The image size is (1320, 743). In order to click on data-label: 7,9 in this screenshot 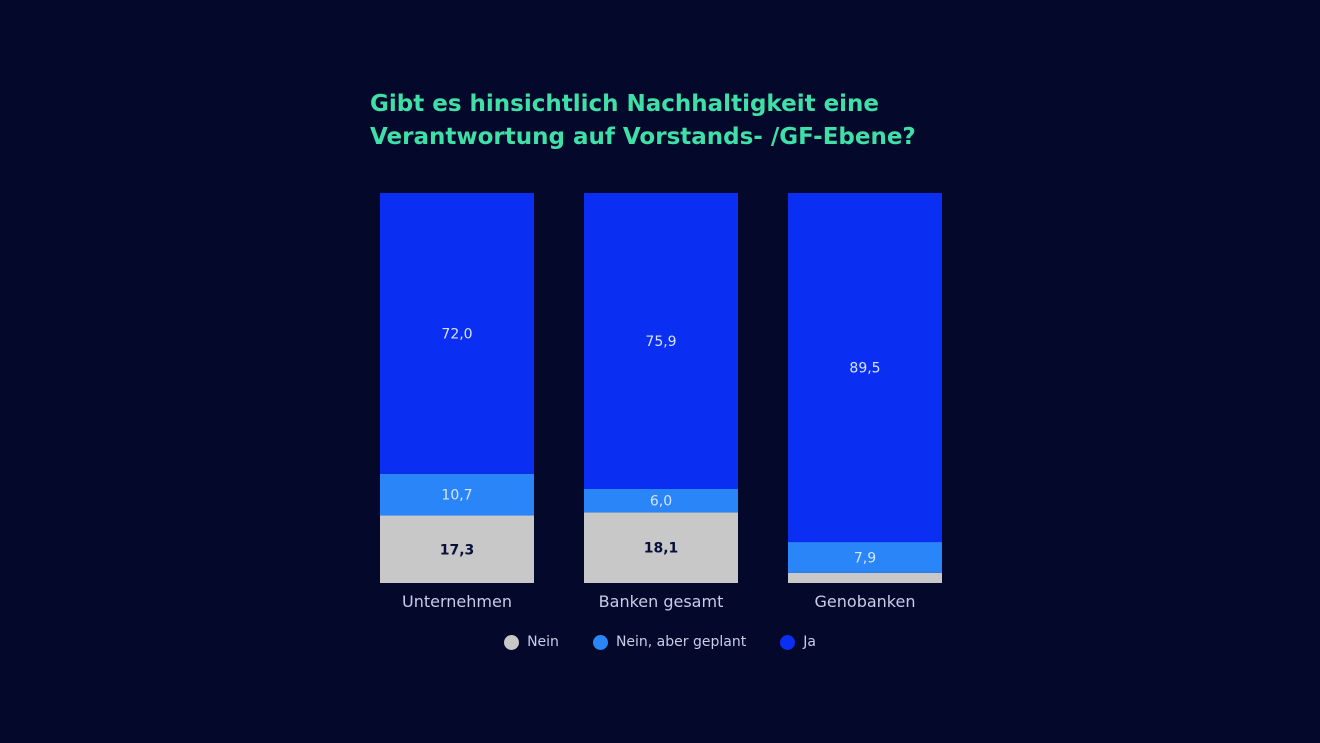, I will do `click(865, 558)`.